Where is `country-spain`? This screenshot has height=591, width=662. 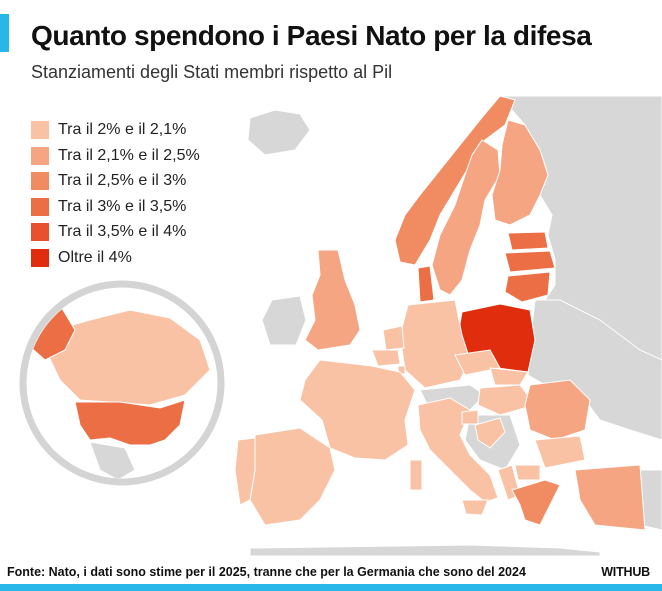 country-spain is located at coordinates (292, 476).